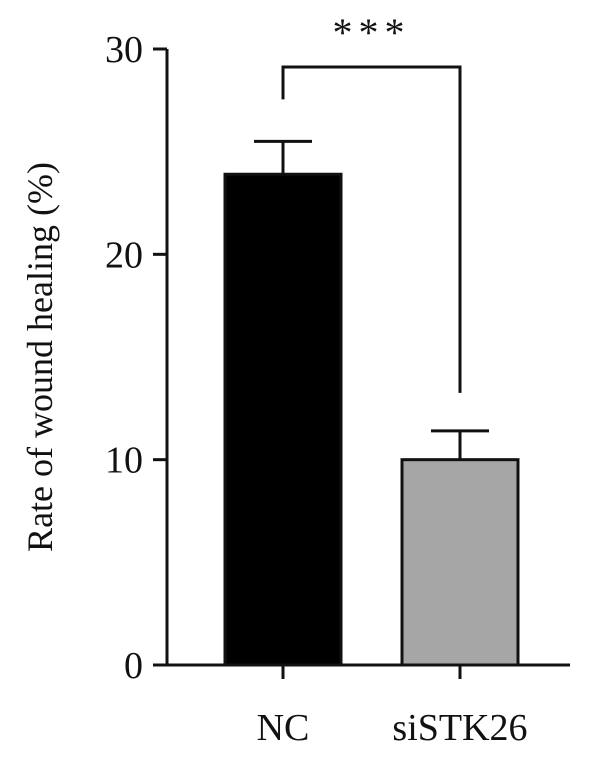 The image size is (600, 765). Describe the element at coordinates (40, 357) in the screenshot. I see `y-axis-title: Rate of wound healing (%)` at that location.